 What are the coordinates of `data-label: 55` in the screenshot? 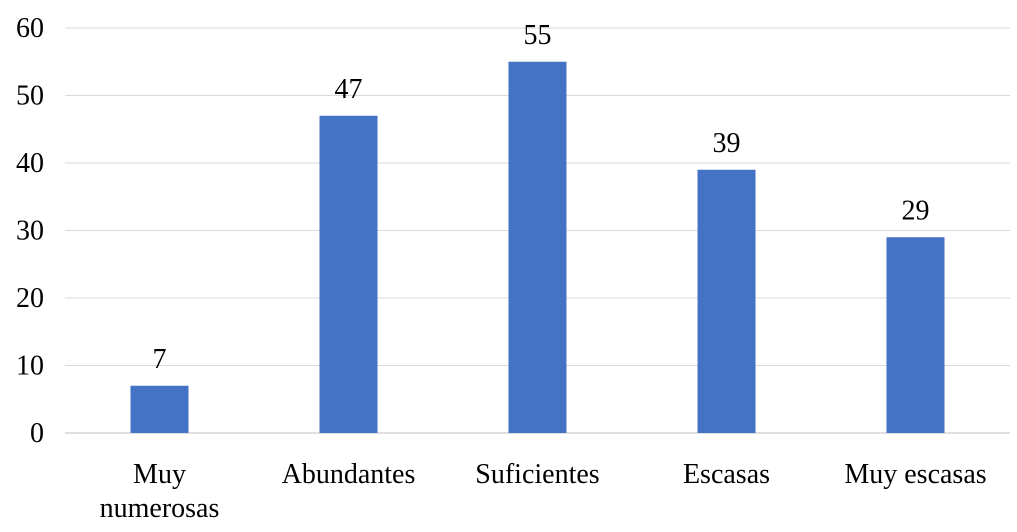 It's located at (538, 35).